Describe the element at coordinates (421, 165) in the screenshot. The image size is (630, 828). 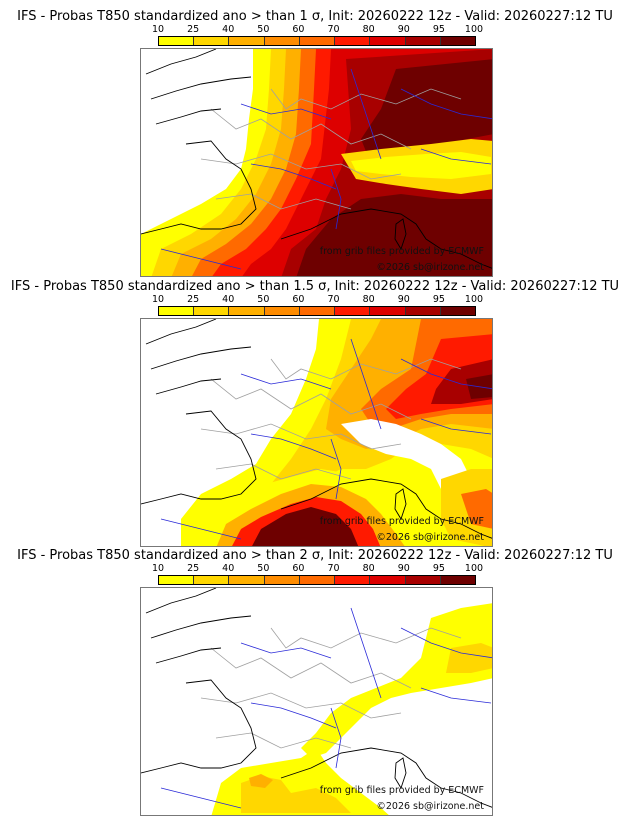
I see `alps-band-min` at that location.